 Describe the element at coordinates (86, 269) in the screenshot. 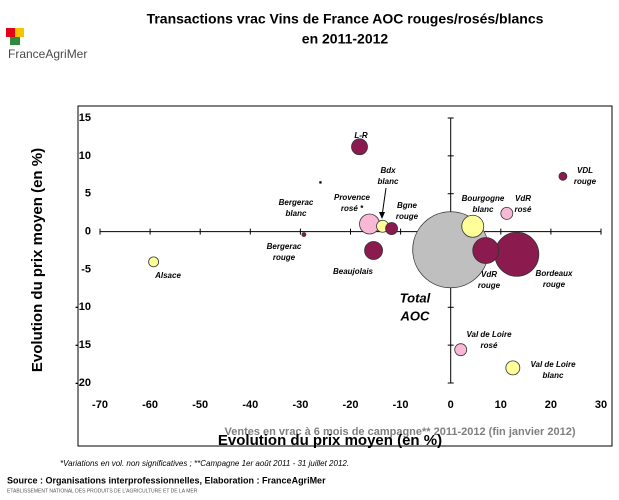

I see `y-tick-label: -5` at that location.